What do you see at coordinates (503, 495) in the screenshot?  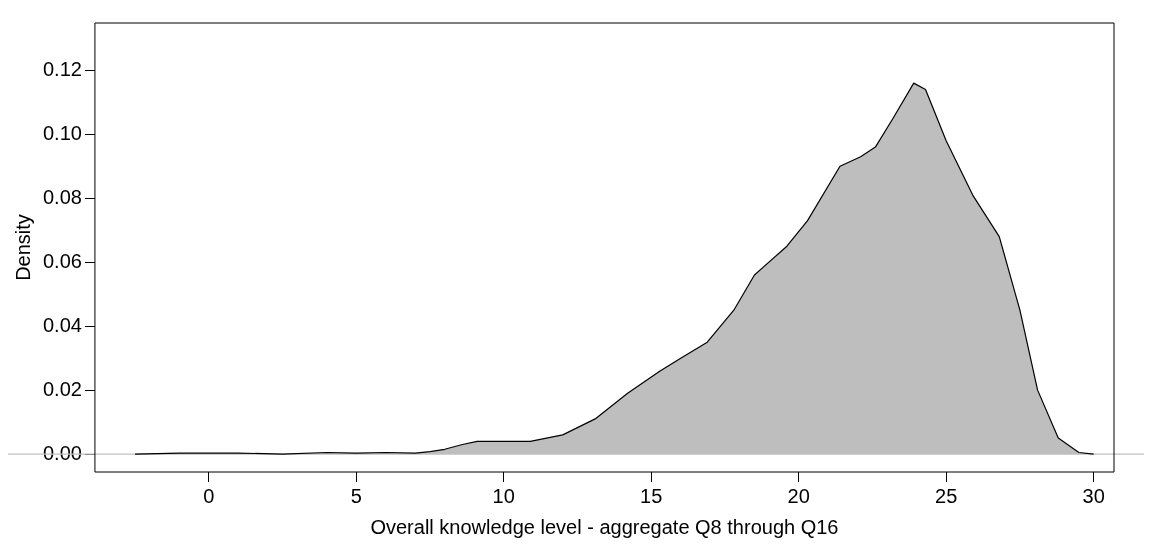 I see `x-tick-label: 10` at bounding box center [503, 495].